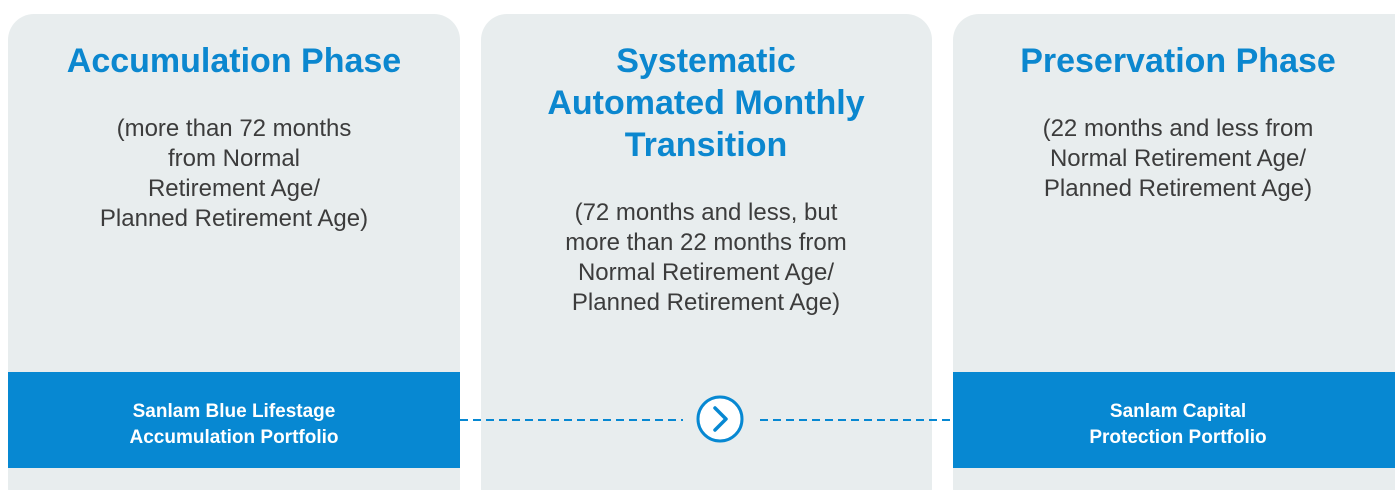 The height and width of the screenshot is (490, 1395). I want to click on panel-title: Transition, so click(706, 145).